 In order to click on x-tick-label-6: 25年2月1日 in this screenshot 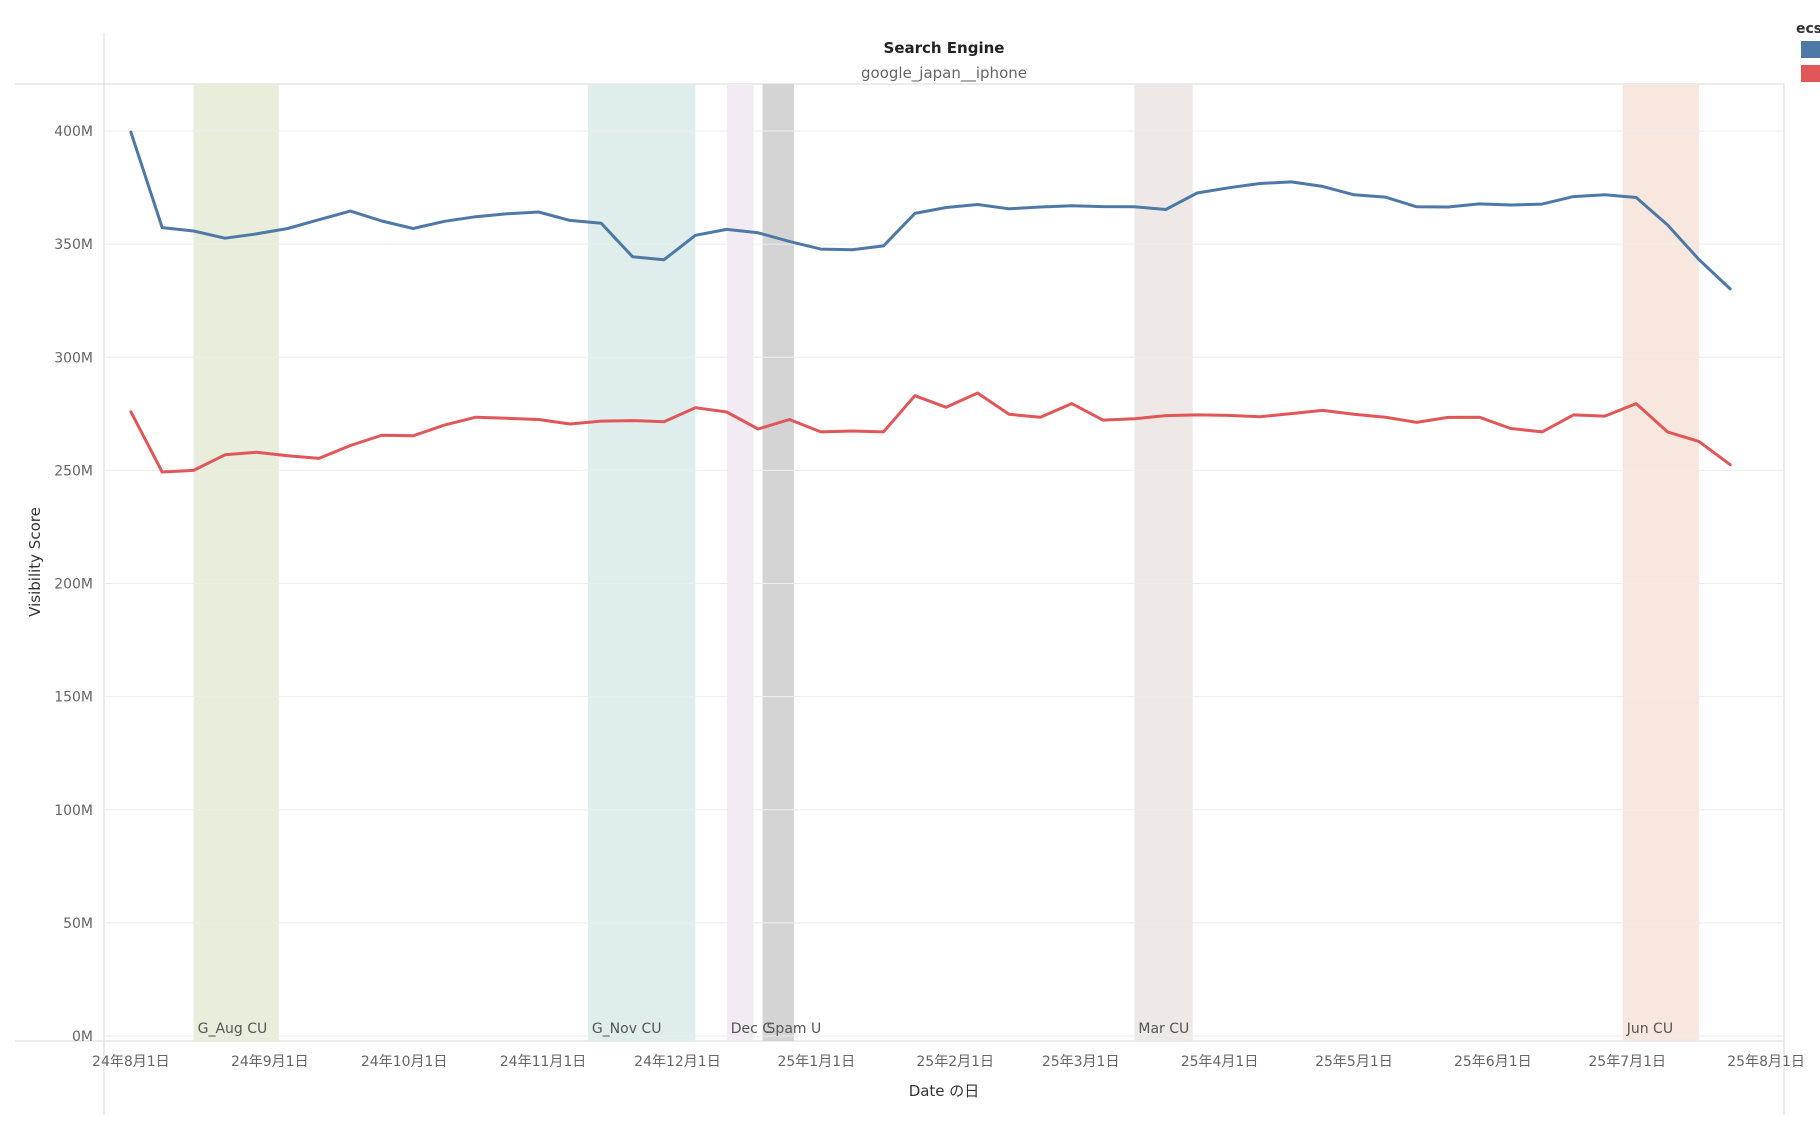, I will do `click(955, 1062)`.